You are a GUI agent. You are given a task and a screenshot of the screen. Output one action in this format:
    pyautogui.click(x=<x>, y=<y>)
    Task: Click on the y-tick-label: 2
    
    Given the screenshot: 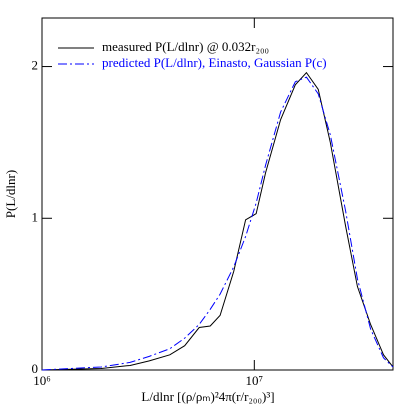 What is the action you would take?
    pyautogui.click(x=35, y=65)
    